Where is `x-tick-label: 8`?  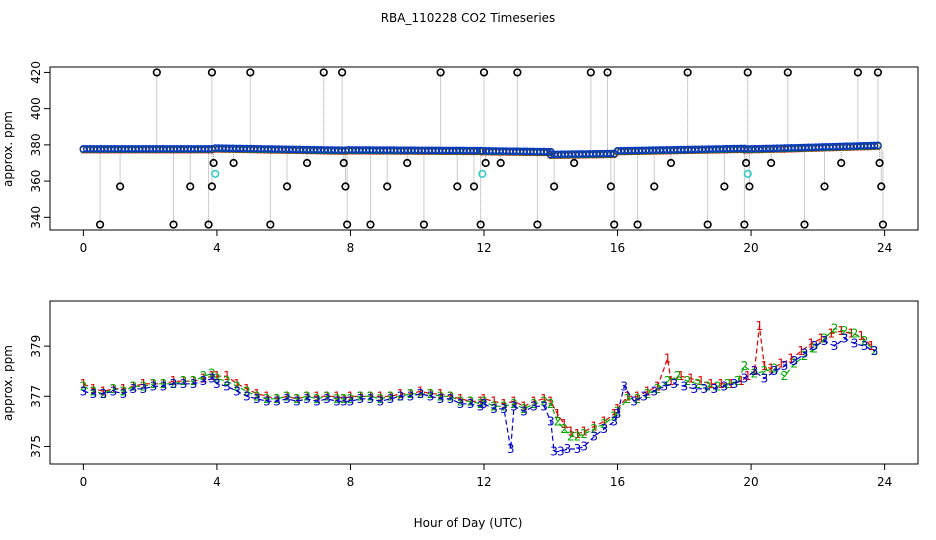 x-tick-label: 8 is located at coordinates (351, 482).